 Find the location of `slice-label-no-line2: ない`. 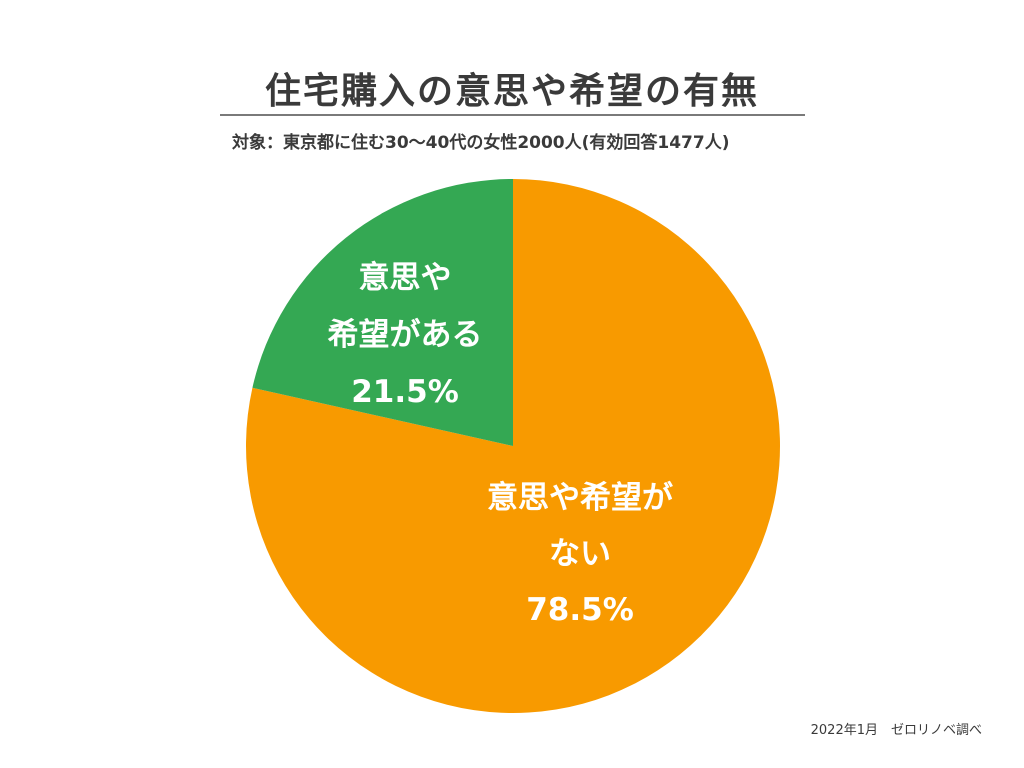

slice-label-no-line2: ない is located at coordinates (580, 554).